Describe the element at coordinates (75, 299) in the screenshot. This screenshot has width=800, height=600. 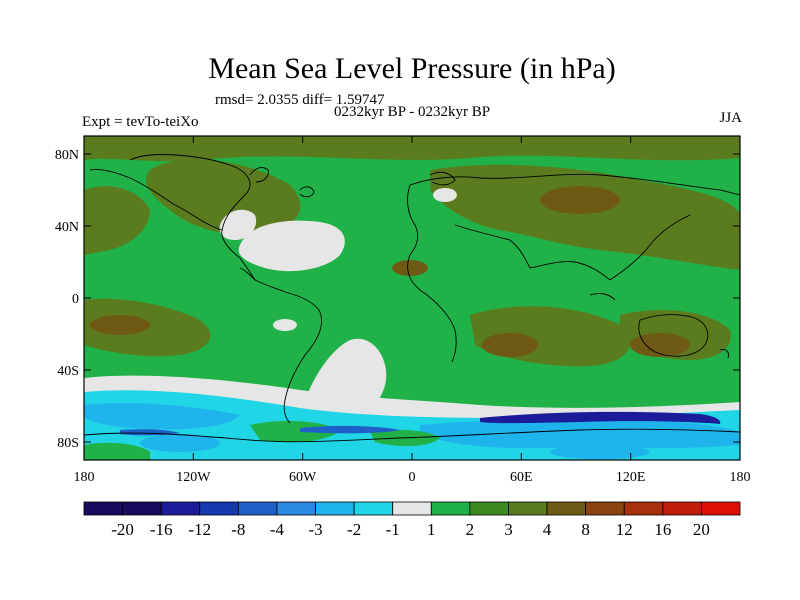
I see `lat-tick-label: 0` at that location.